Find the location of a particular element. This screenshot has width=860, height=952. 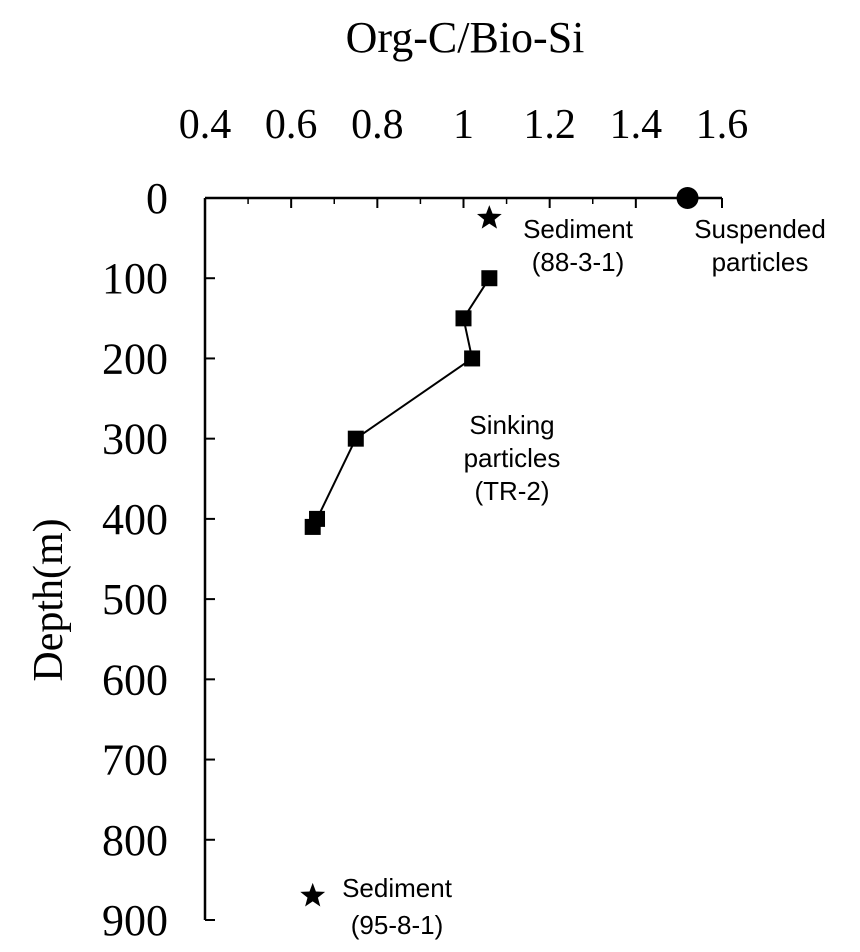

x-tick-label: 1.4 is located at coordinates (636, 125).